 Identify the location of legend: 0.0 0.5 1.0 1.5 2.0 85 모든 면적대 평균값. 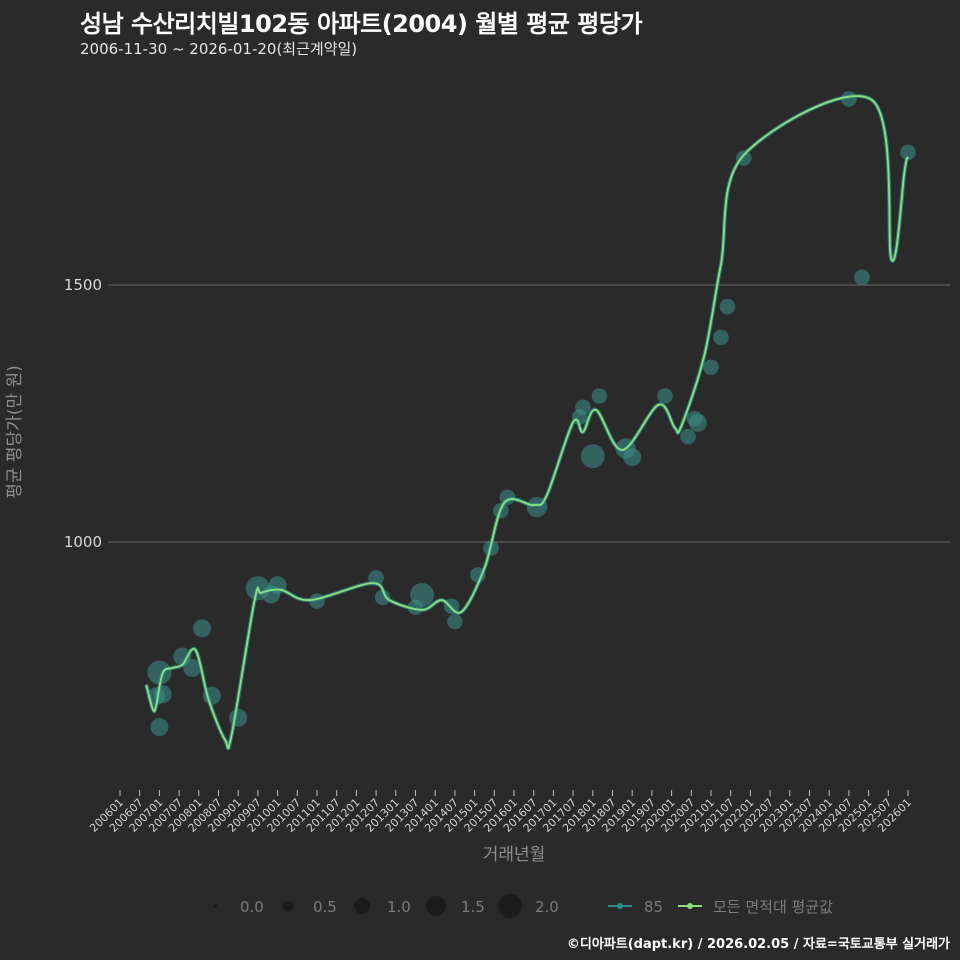
(523, 906).